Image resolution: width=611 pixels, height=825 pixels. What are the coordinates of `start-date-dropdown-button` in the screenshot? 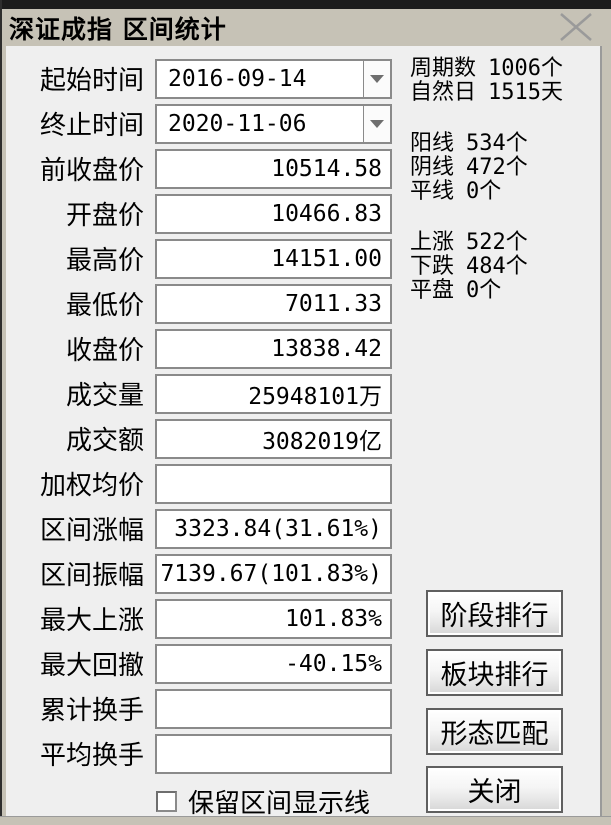 It's located at (376, 78).